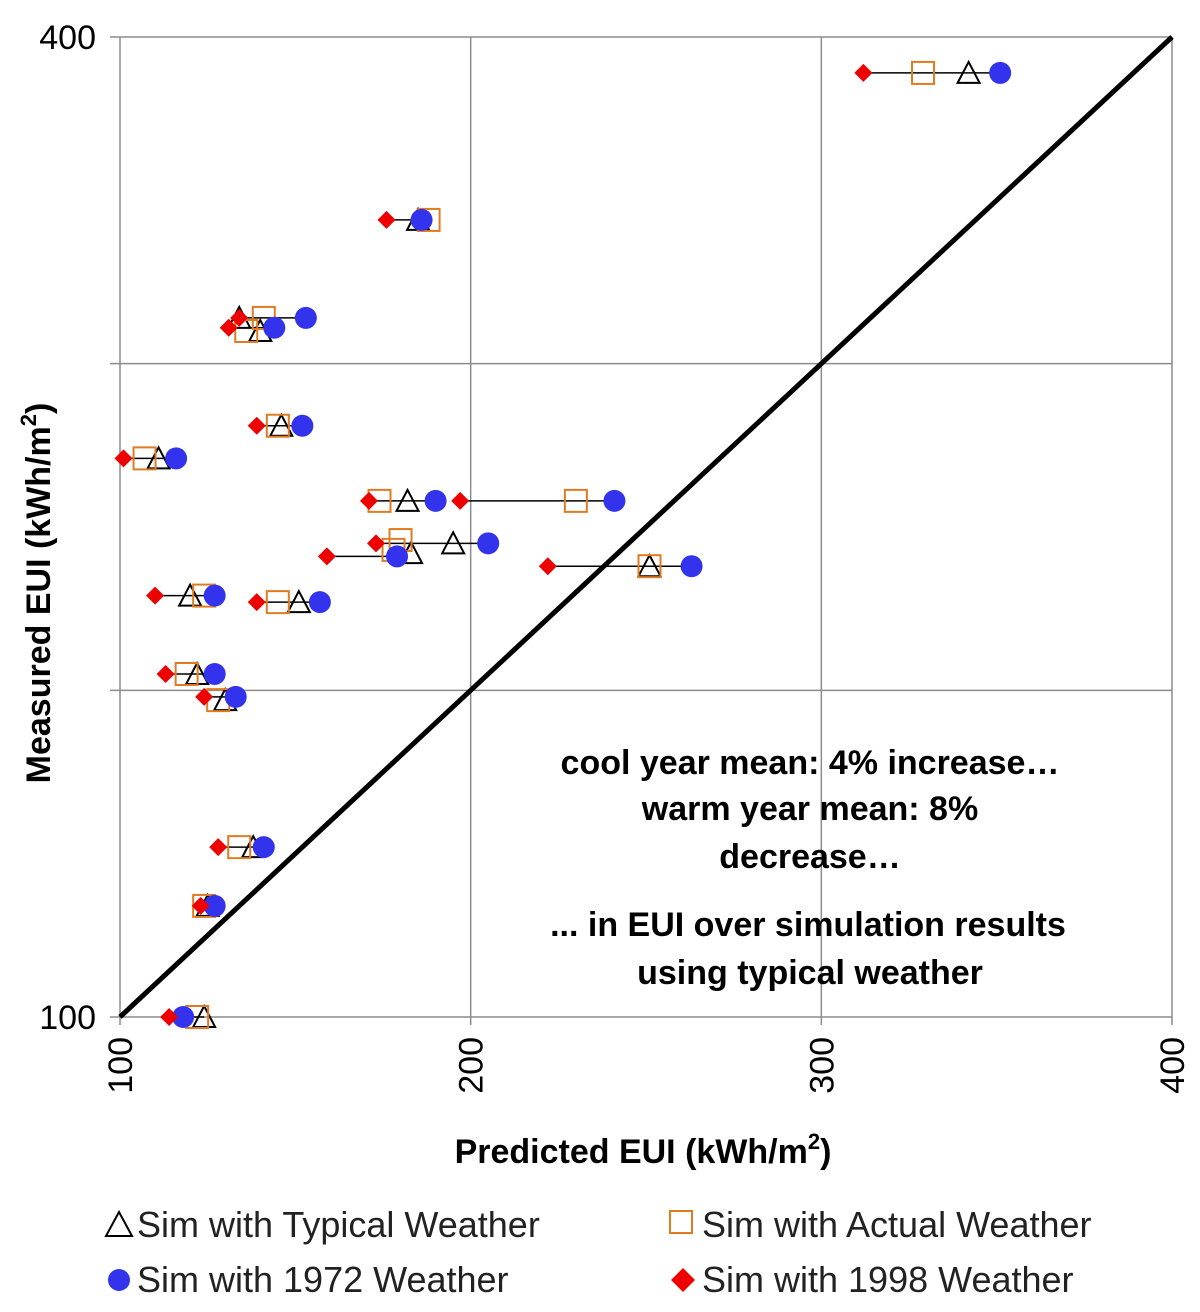 This screenshot has height=1312, width=1200. I want to click on legend-label: Sim with Typical Weather, so click(338, 1224).